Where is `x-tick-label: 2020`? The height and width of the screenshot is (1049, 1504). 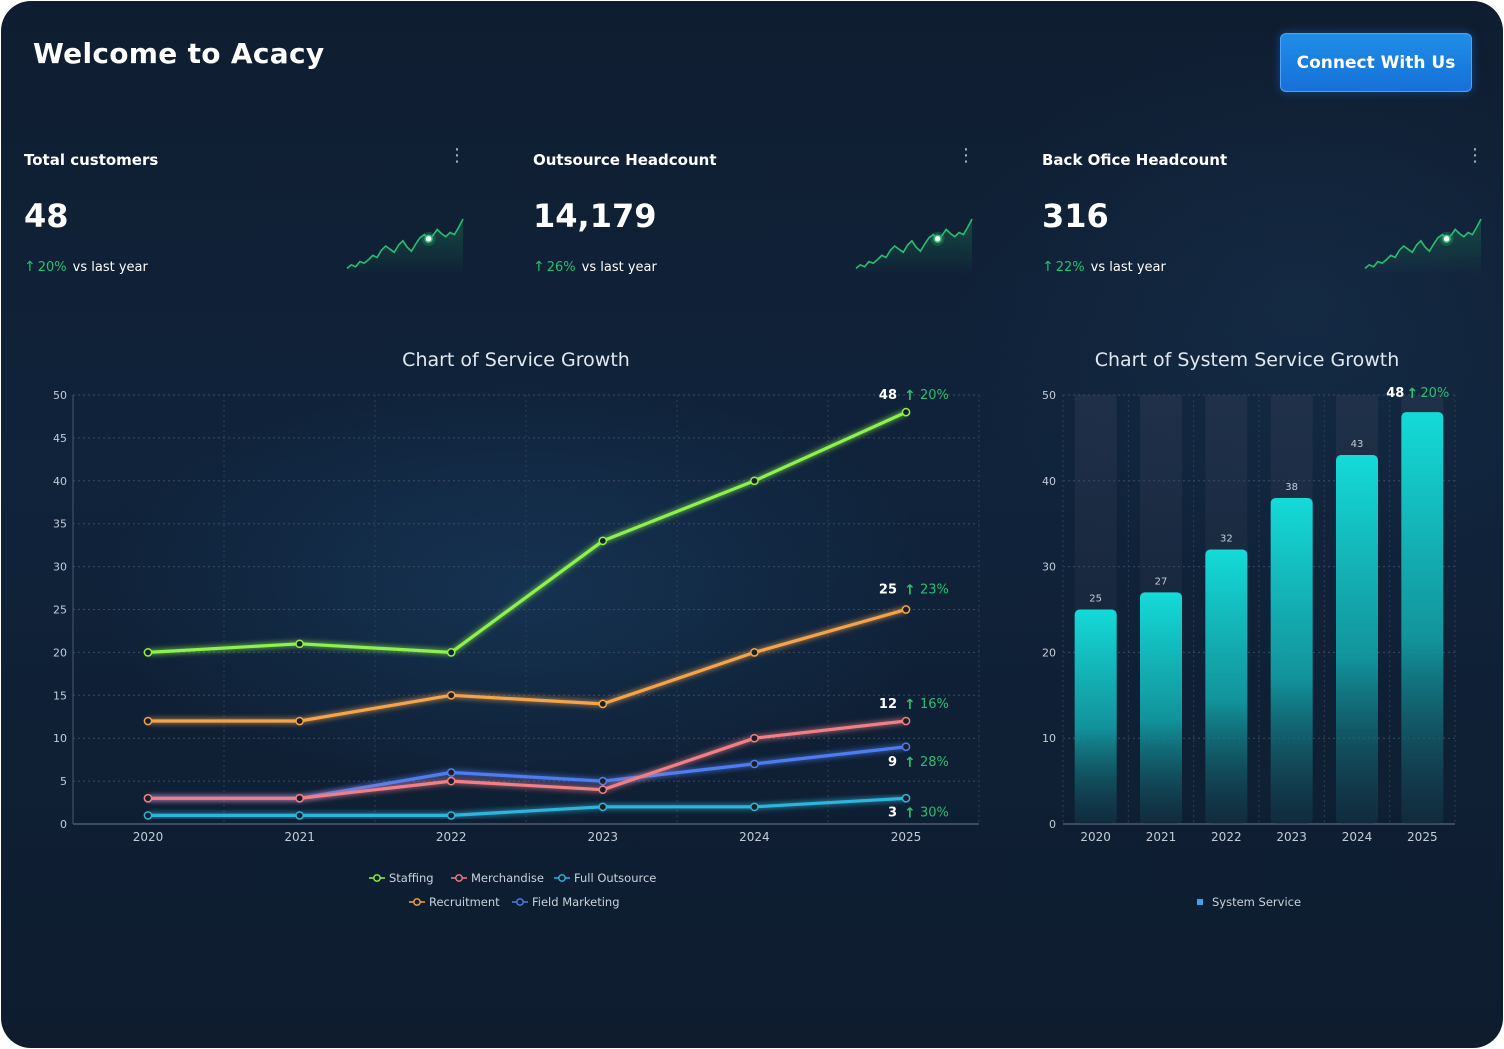
x-tick-label: 2020 is located at coordinates (1095, 837).